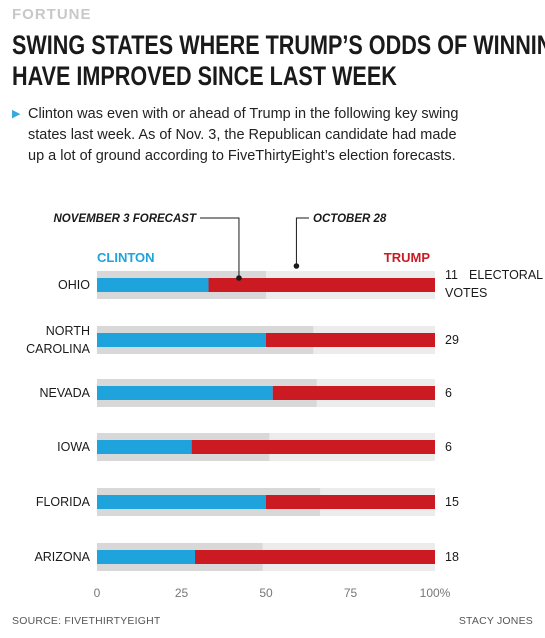  Describe the element at coordinates (407, 257) in the screenshot. I see `legend-trump: TRUMP` at that location.